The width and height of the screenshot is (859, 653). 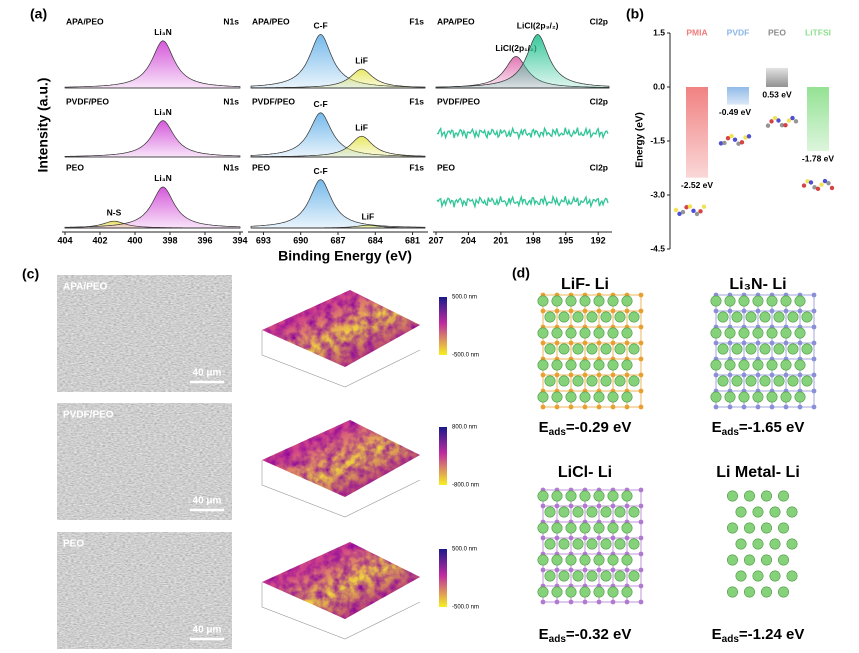 What do you see at coordinates (777, 32) in the screenshot?
I see `category-label: PEO` at bounding box center [777, 32].